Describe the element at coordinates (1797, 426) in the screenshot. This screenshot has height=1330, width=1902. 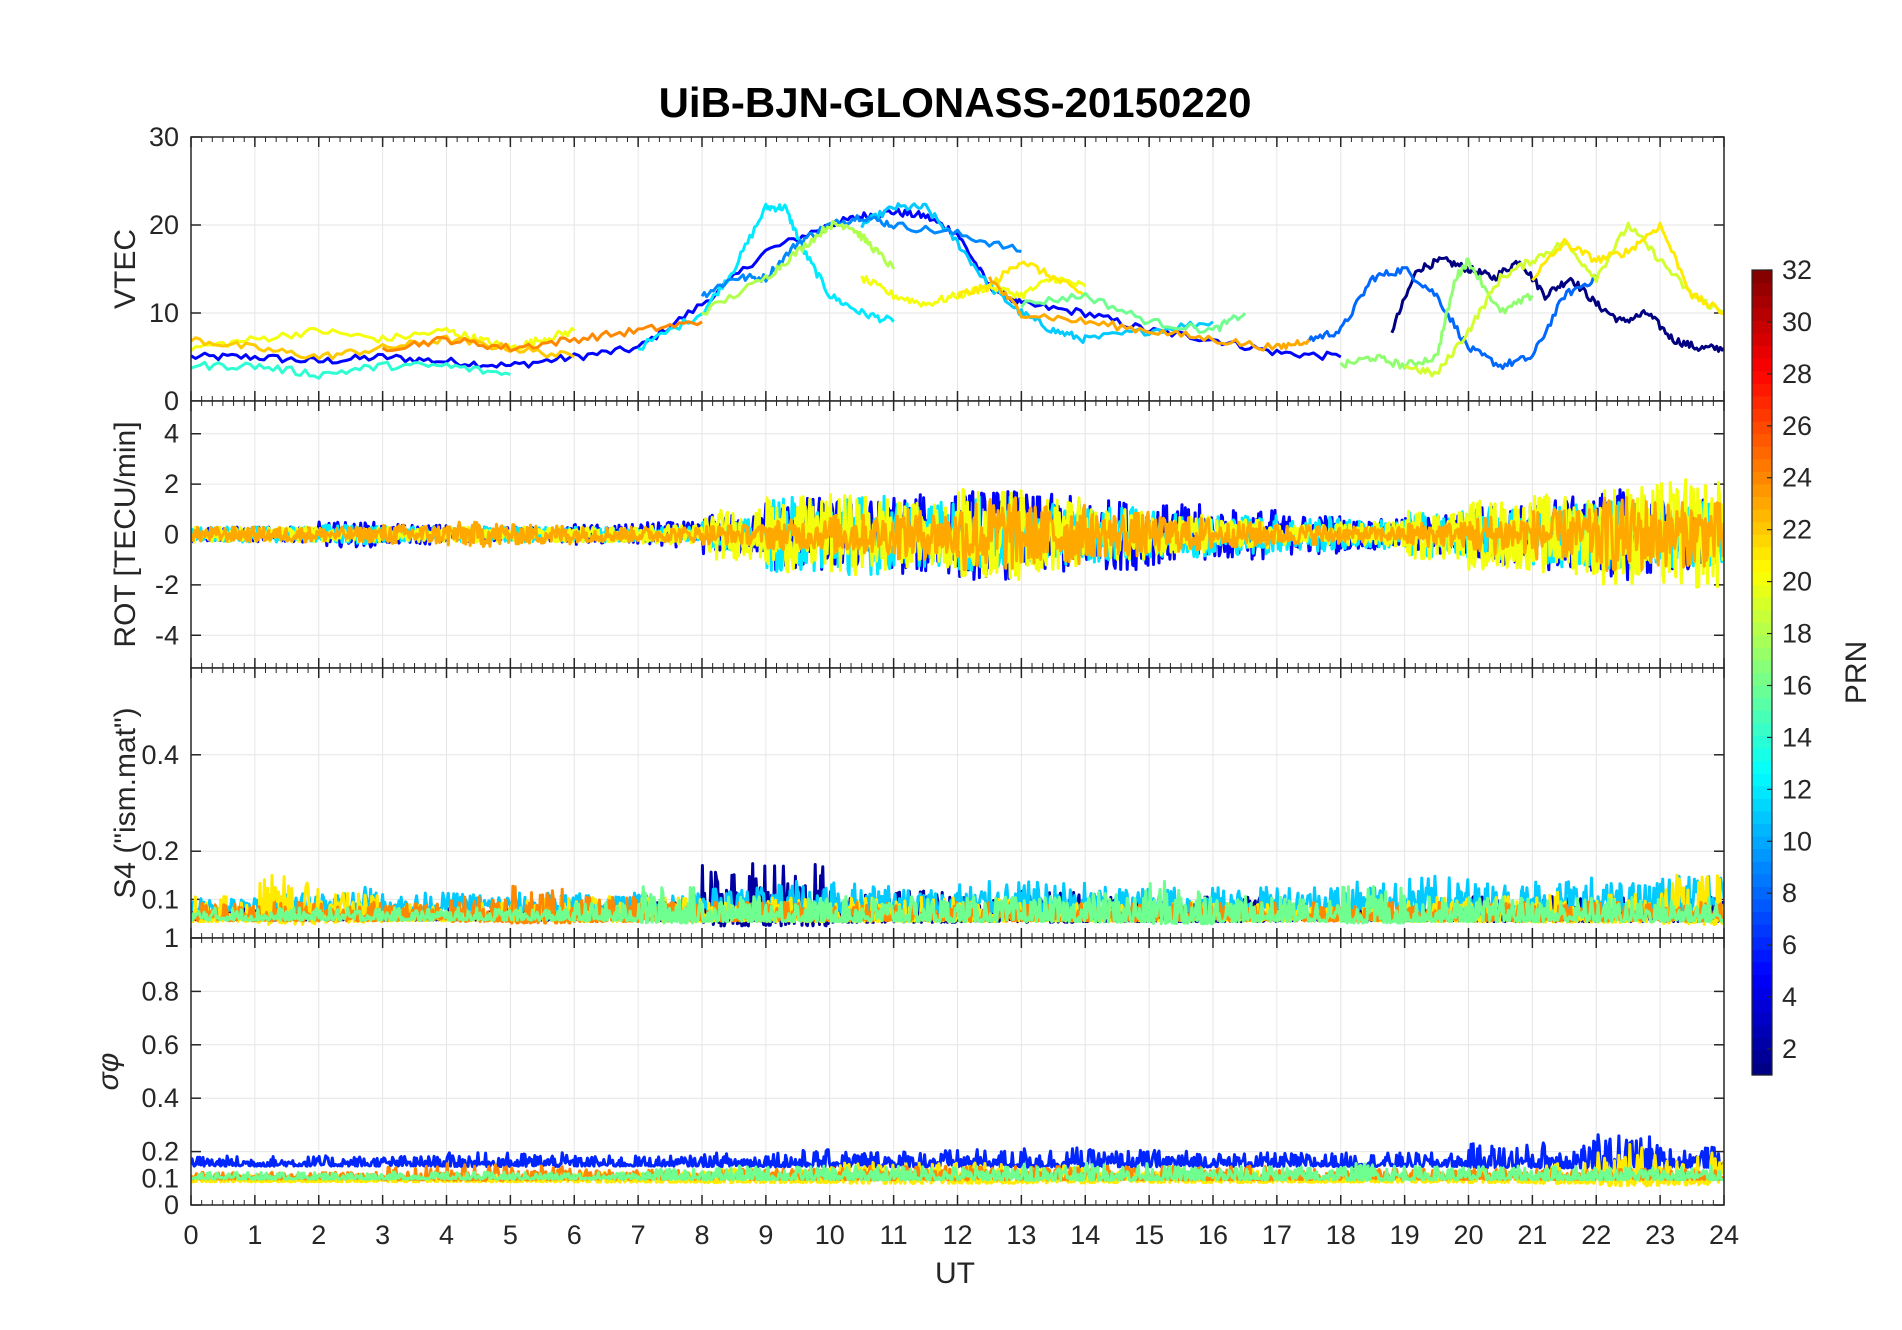
I see `colorbar-tick-label: 26` at that location.